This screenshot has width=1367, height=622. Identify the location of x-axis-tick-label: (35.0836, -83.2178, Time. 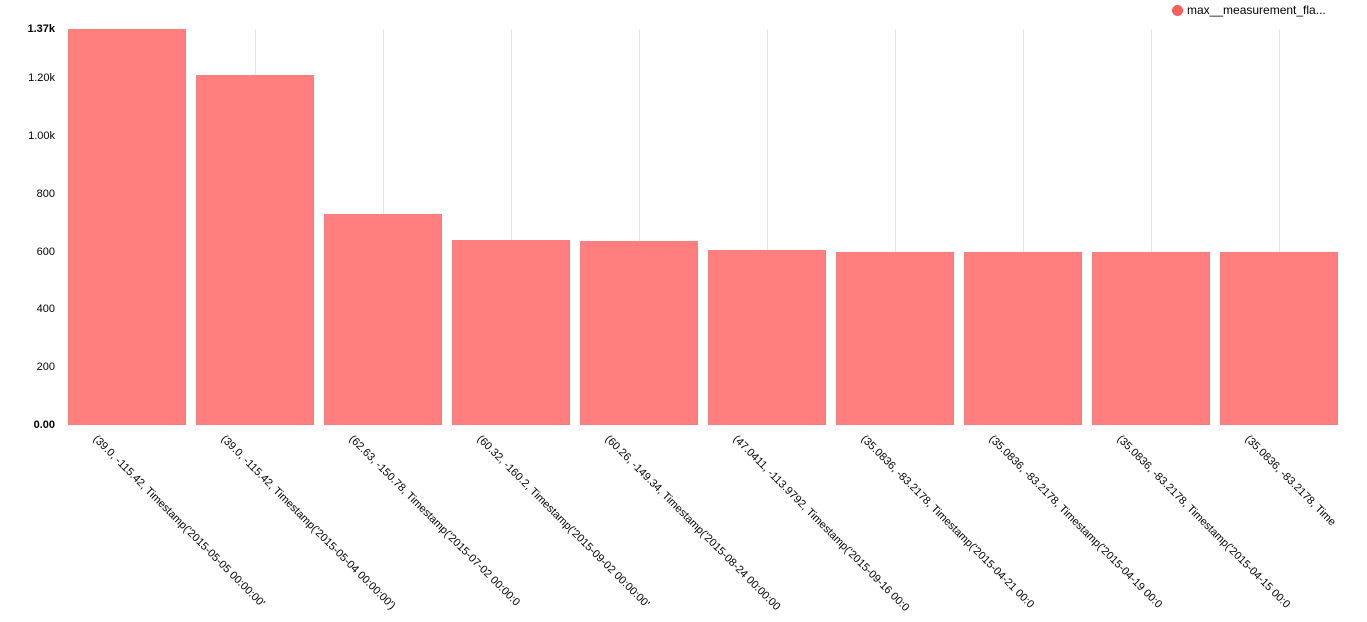
(1290, 481).